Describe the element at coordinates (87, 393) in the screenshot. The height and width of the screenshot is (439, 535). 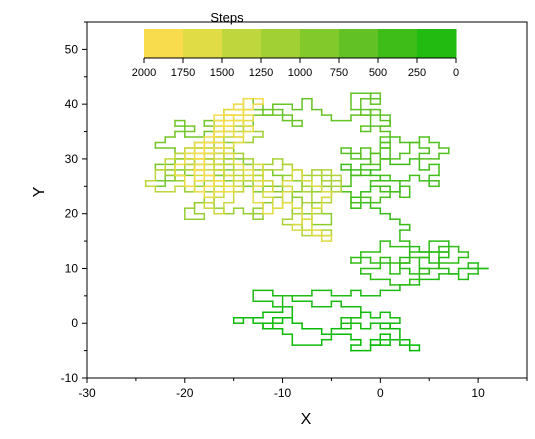
I see `x-tick-label: -30` at that location.